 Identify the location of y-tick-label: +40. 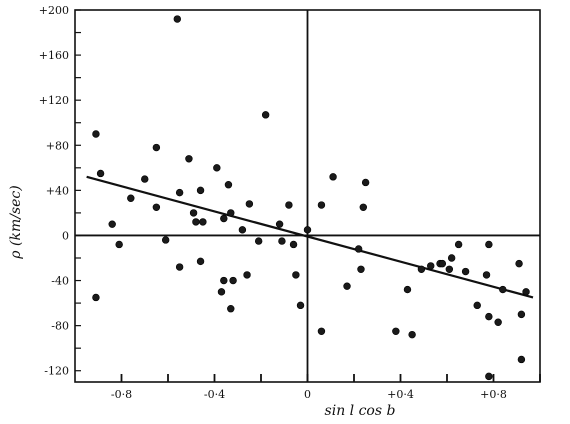
(57, 190).